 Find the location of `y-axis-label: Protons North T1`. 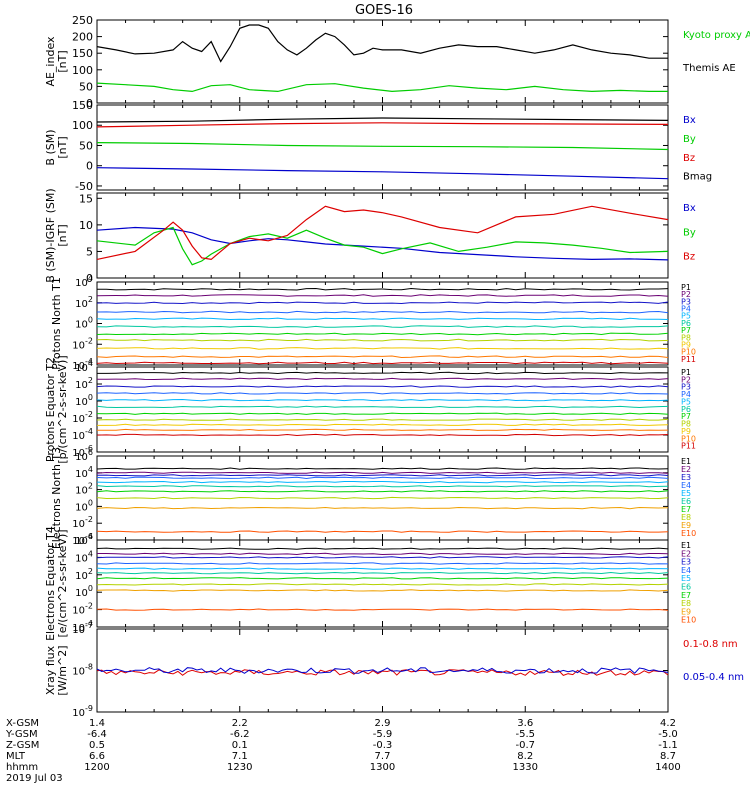

y-axis-label: Protons North T1 is located at coordinates (56, 323).